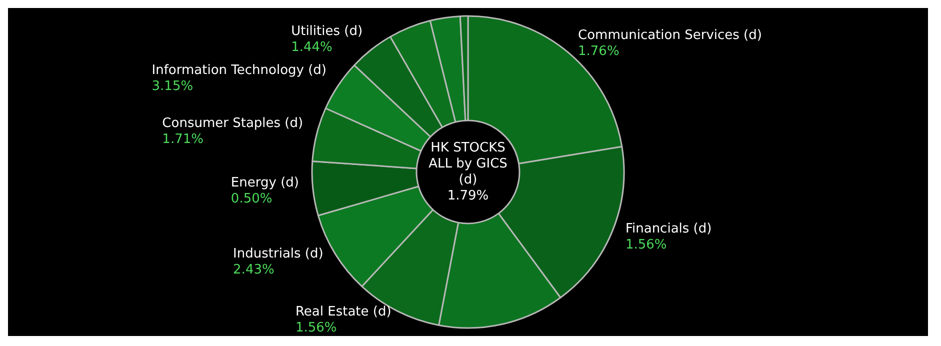 This screenshot has height=346, width=941. What do you see at coordinates (183, 140) in the screenshot?
I see `text: 1.71%` at bounding box center [183, 140].